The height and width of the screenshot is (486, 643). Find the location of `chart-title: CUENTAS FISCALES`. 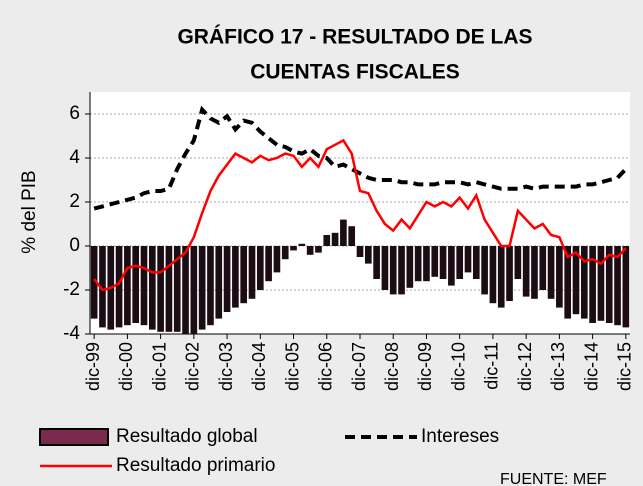

chart-title: CUENTAS FISCALES is located at coordinates (355, 72).